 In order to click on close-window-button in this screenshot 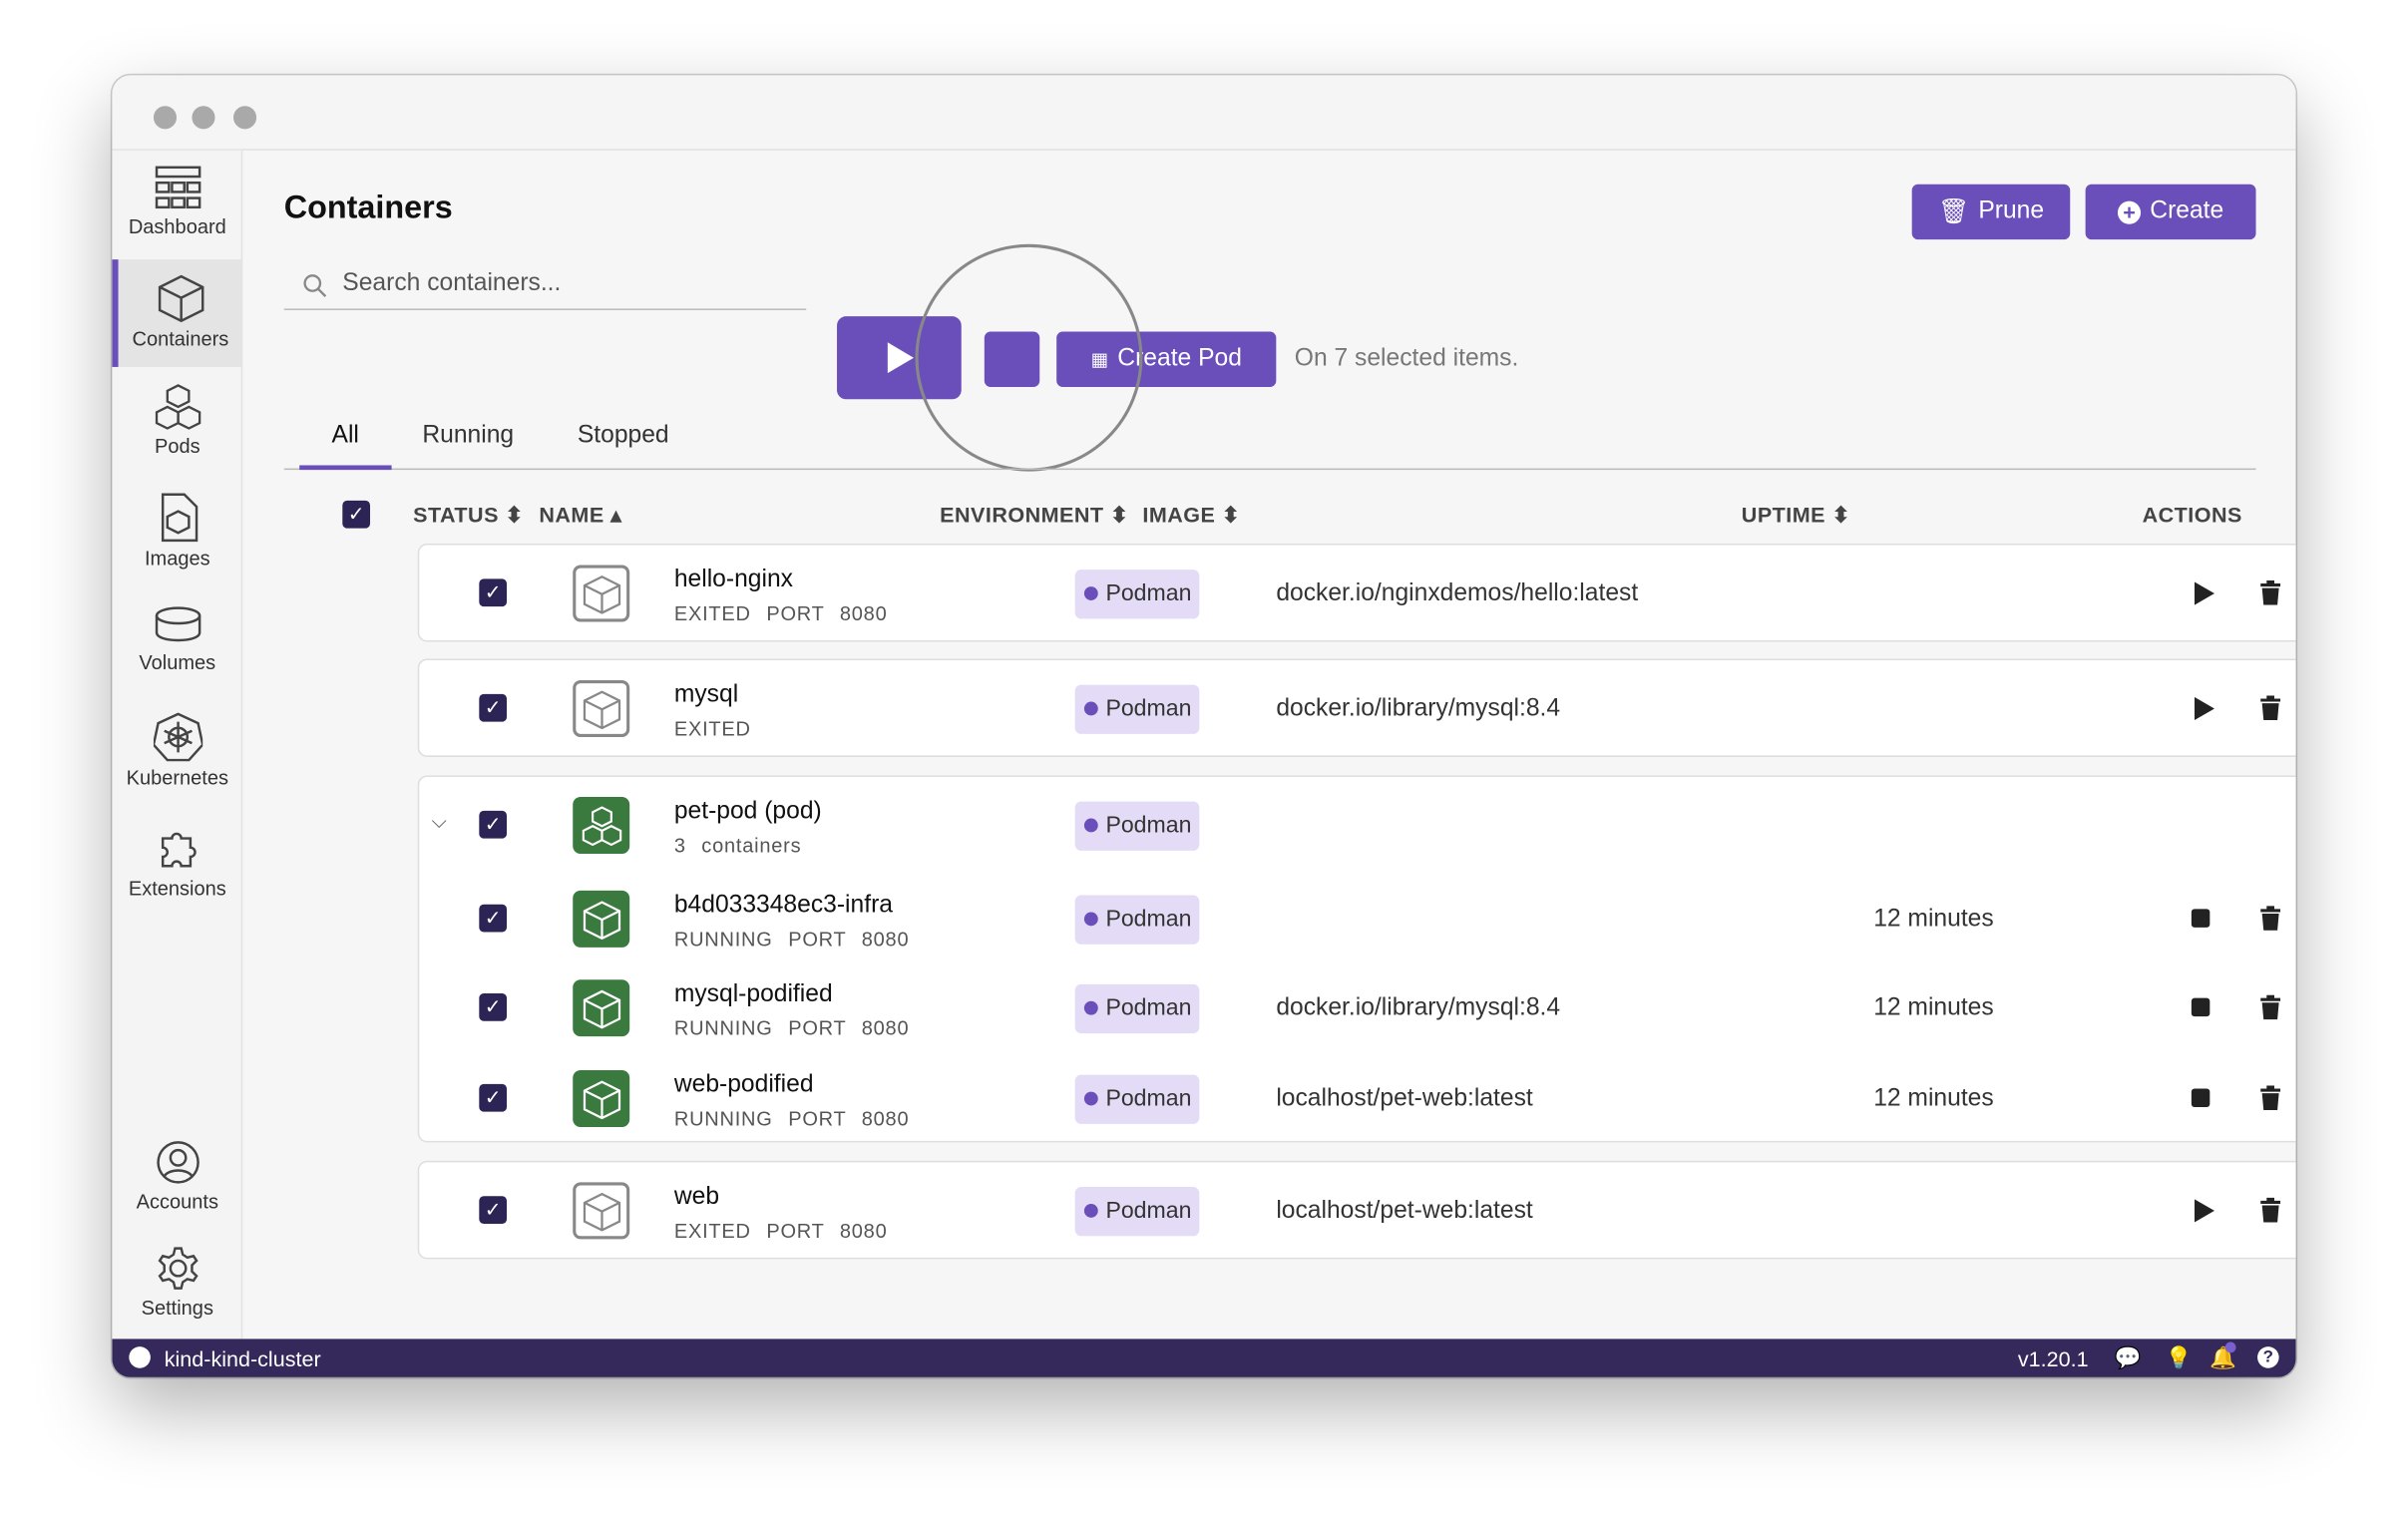, I will do `click(166, 118)`.